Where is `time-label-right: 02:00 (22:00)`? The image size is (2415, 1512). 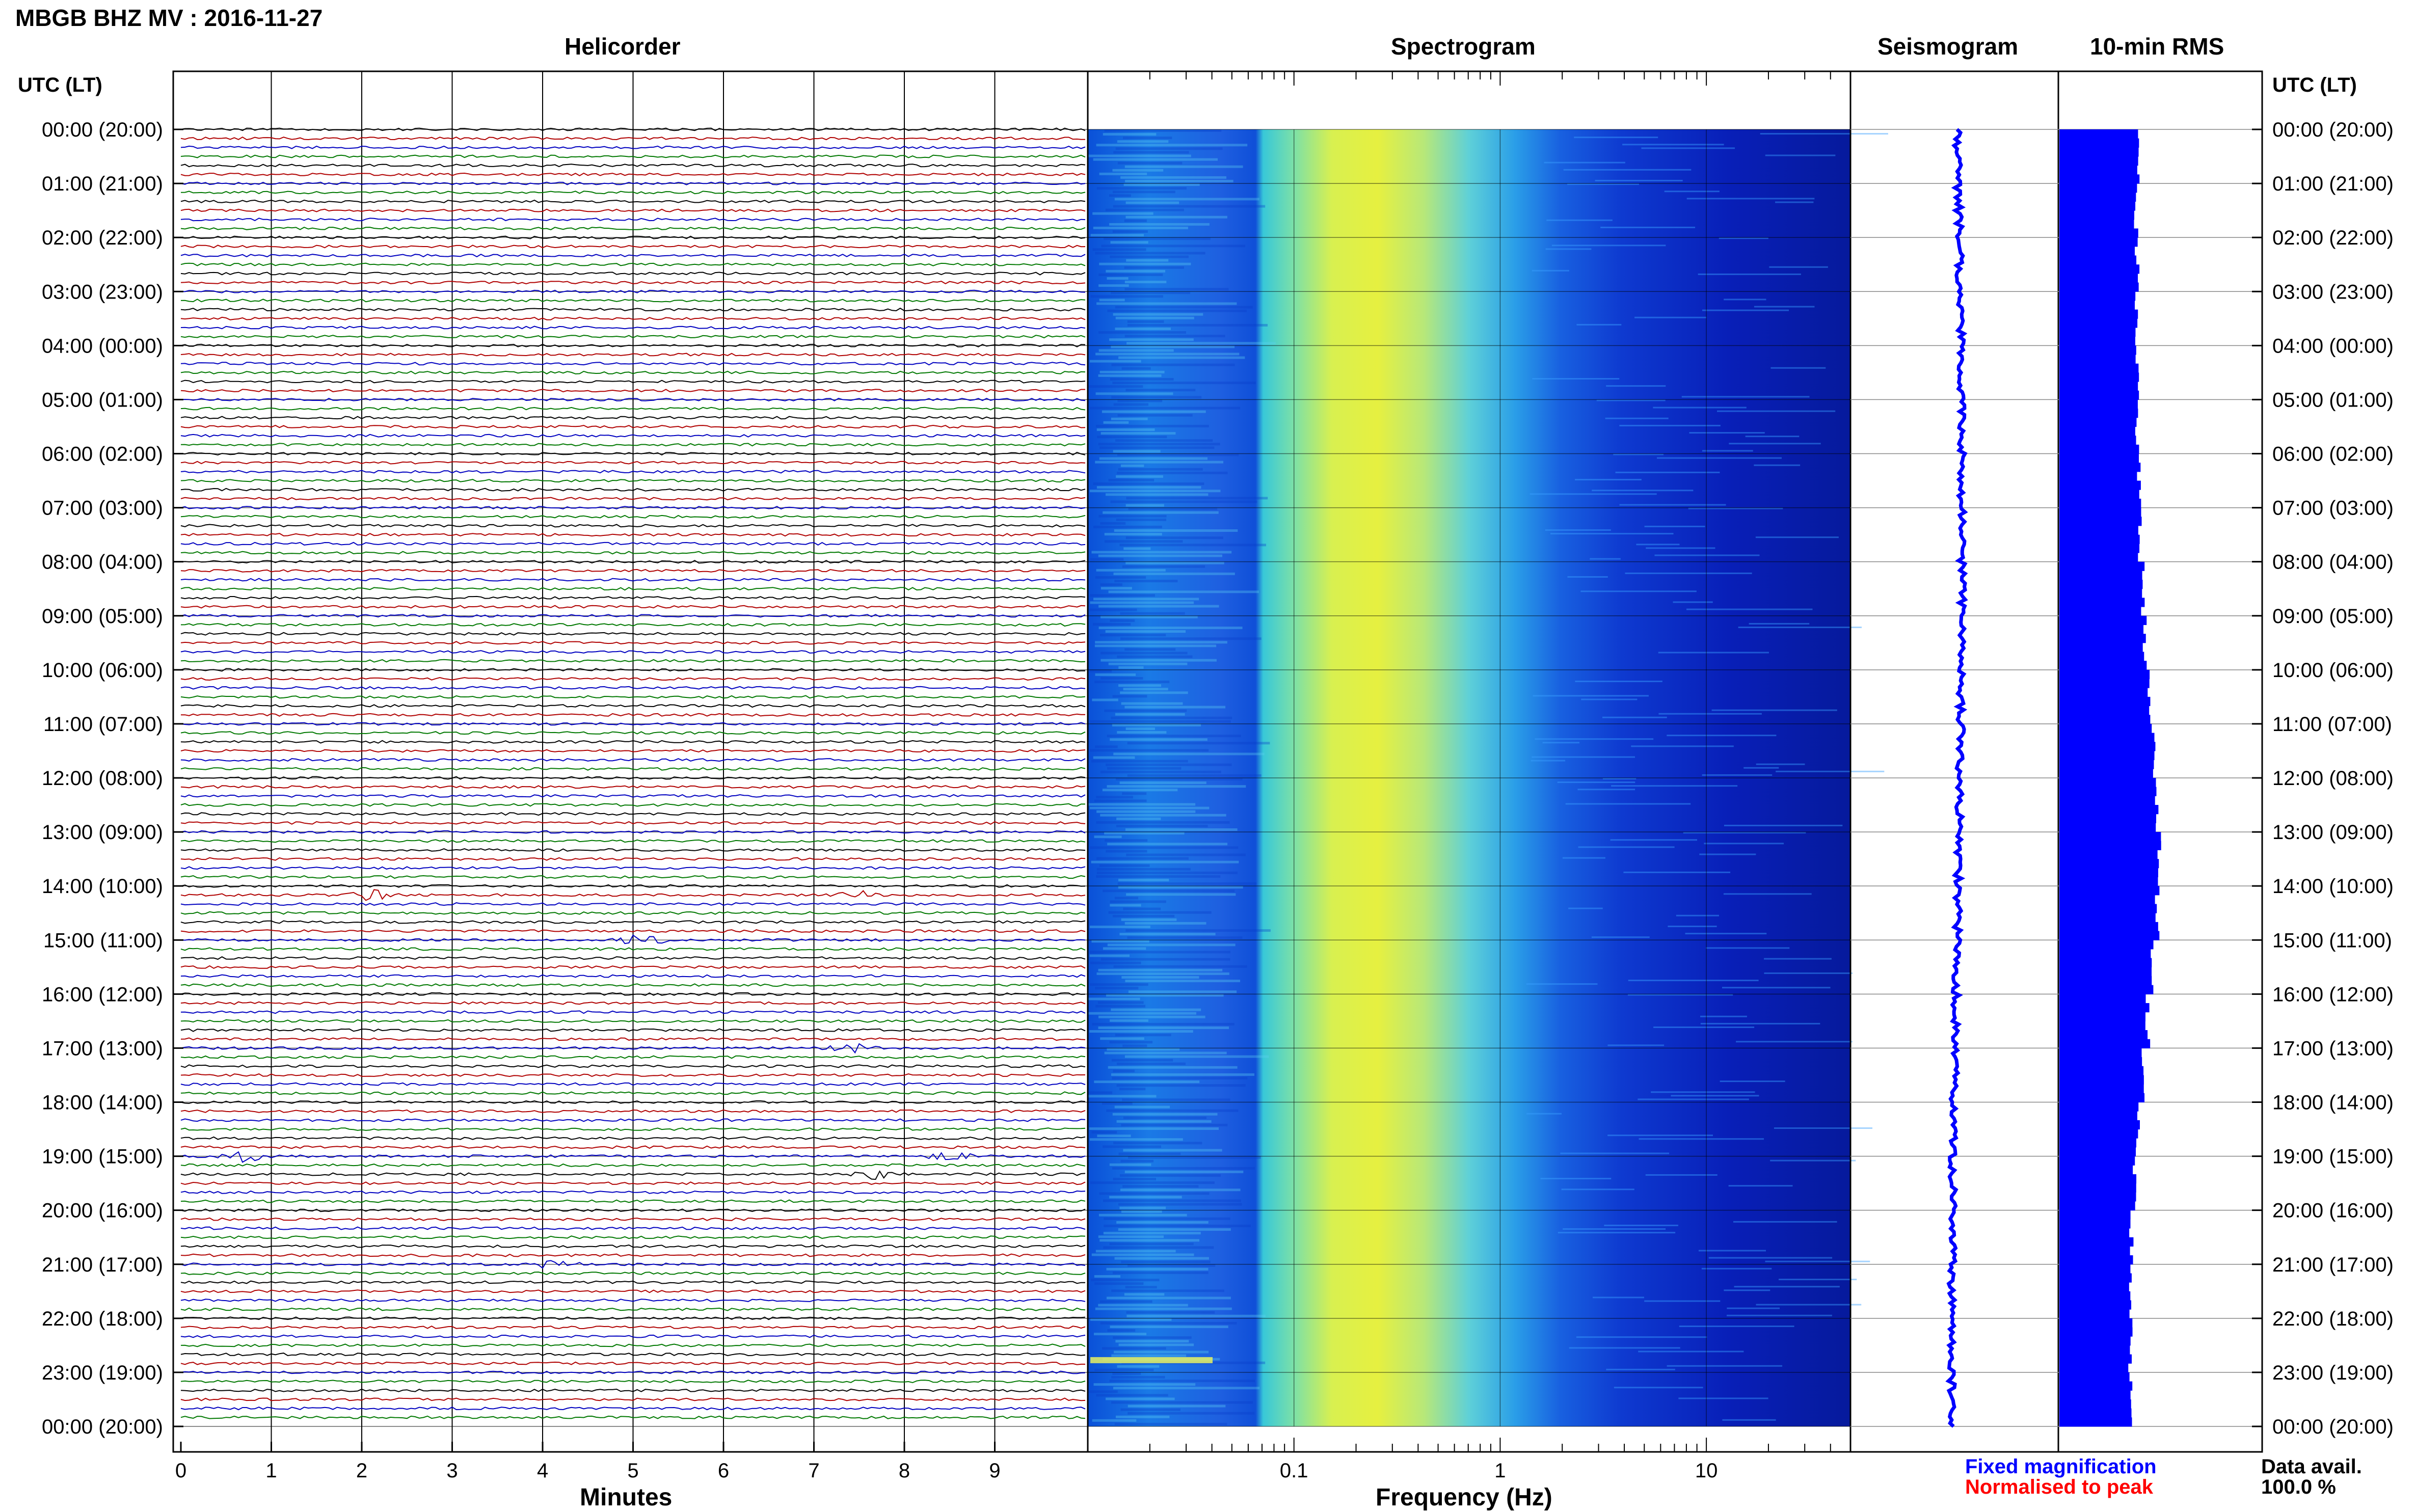
time-label-right: 02:00 (22:00) is located at coordinates (2333, 238).